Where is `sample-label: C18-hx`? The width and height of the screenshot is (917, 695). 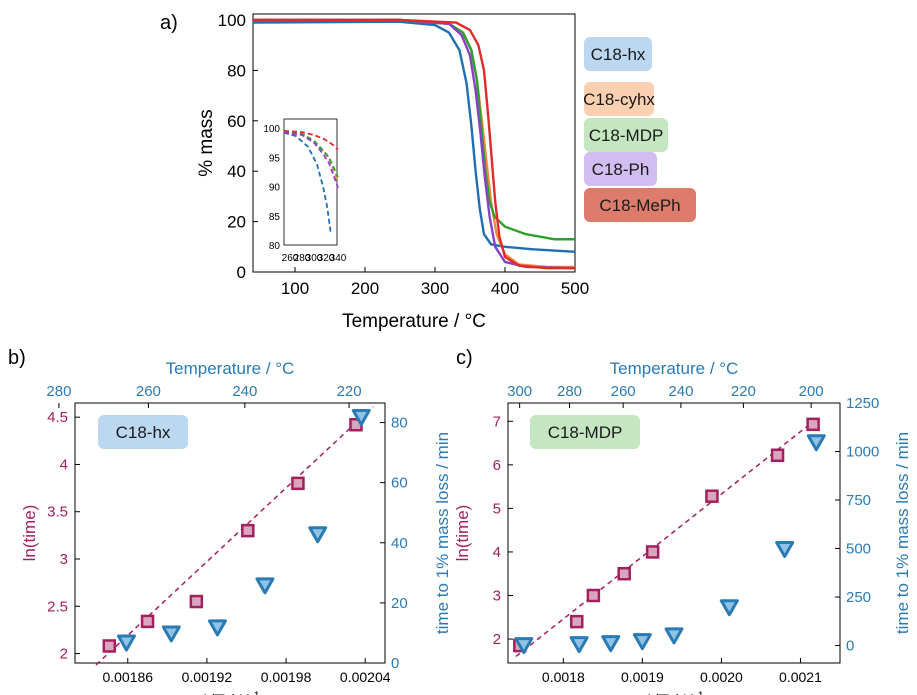 sample-label: C18-hx is located at coordinates (143, 432).